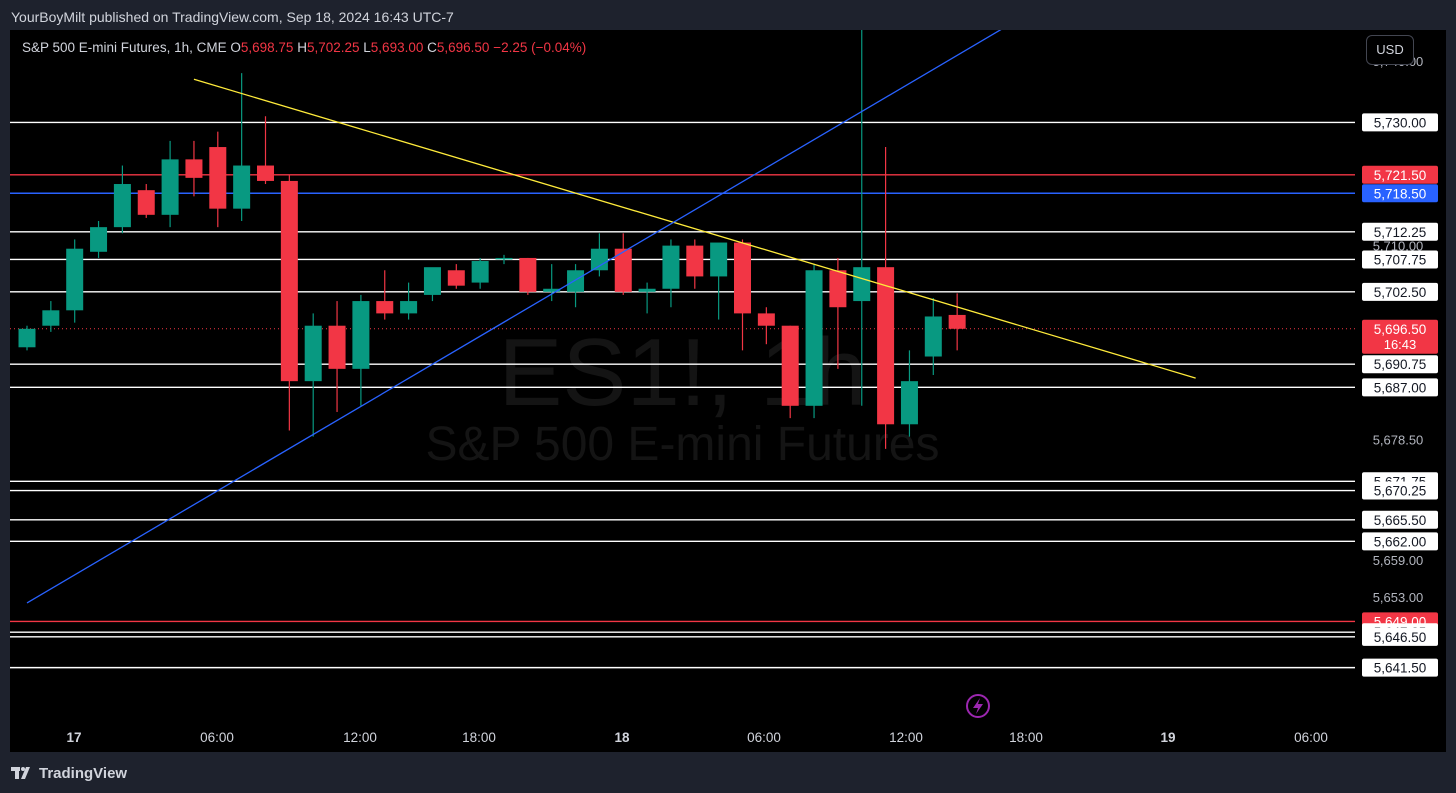  Describe the element at coordinates (682, 372) in the screenshot. I see `watermark-ticker: ES1!, 1h` at that location.